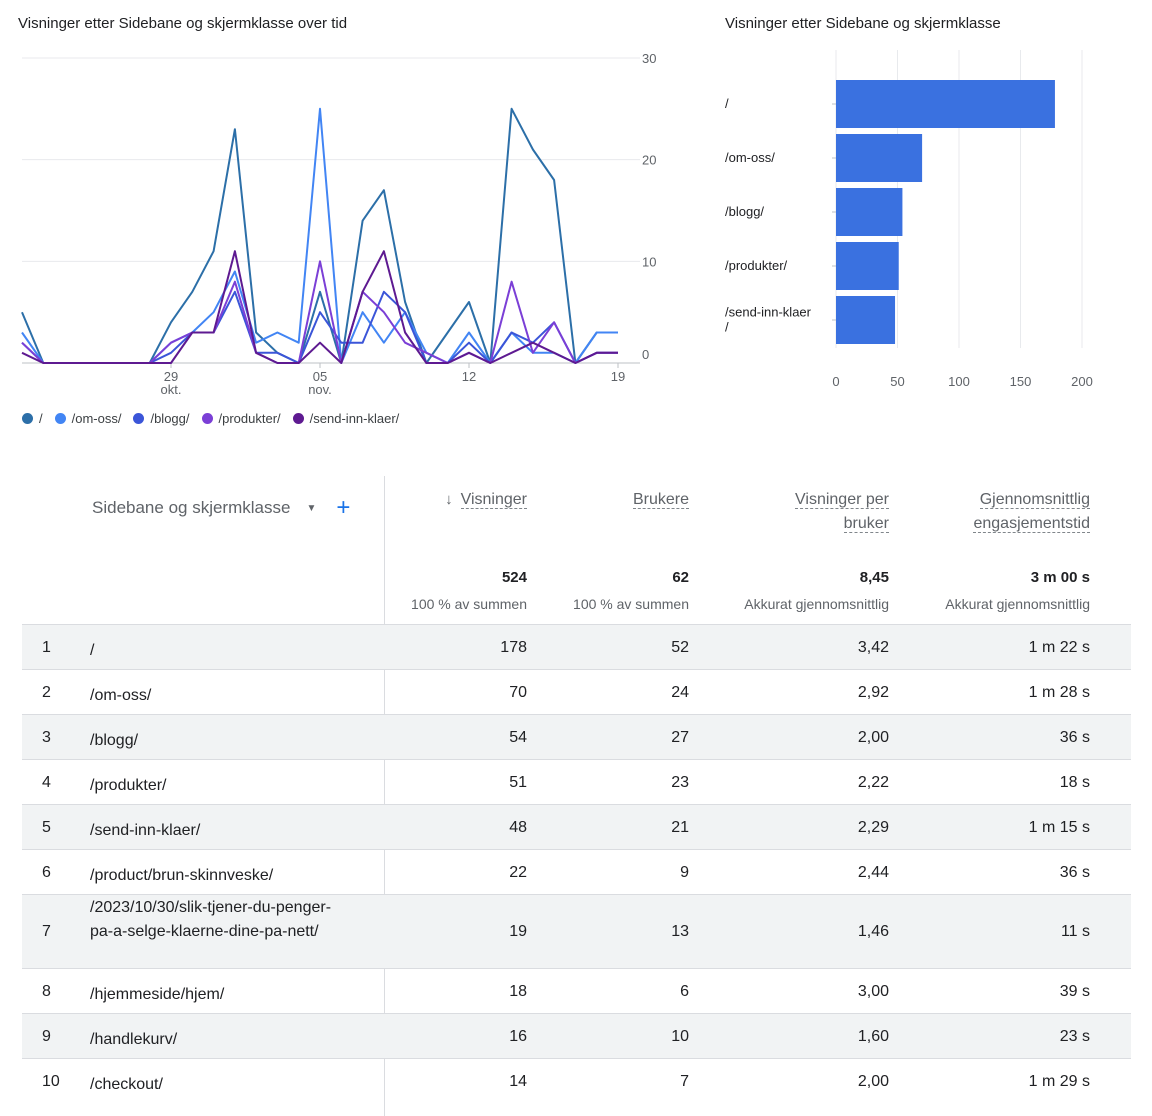  What do you see at coordinates (518, 991) in the screenshot?
I see `row-views: 18` at bounding box center [518, 991].